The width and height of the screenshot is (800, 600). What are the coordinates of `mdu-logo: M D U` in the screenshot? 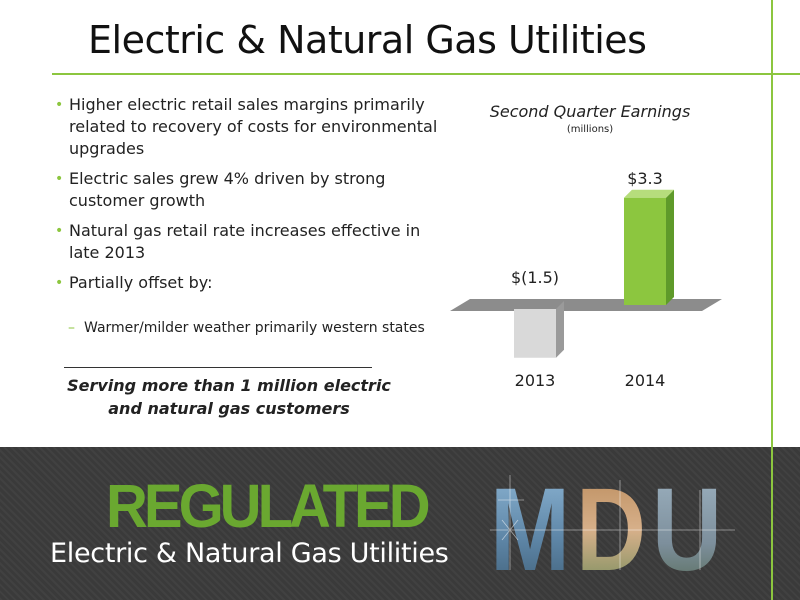 It's located at (612, 524).